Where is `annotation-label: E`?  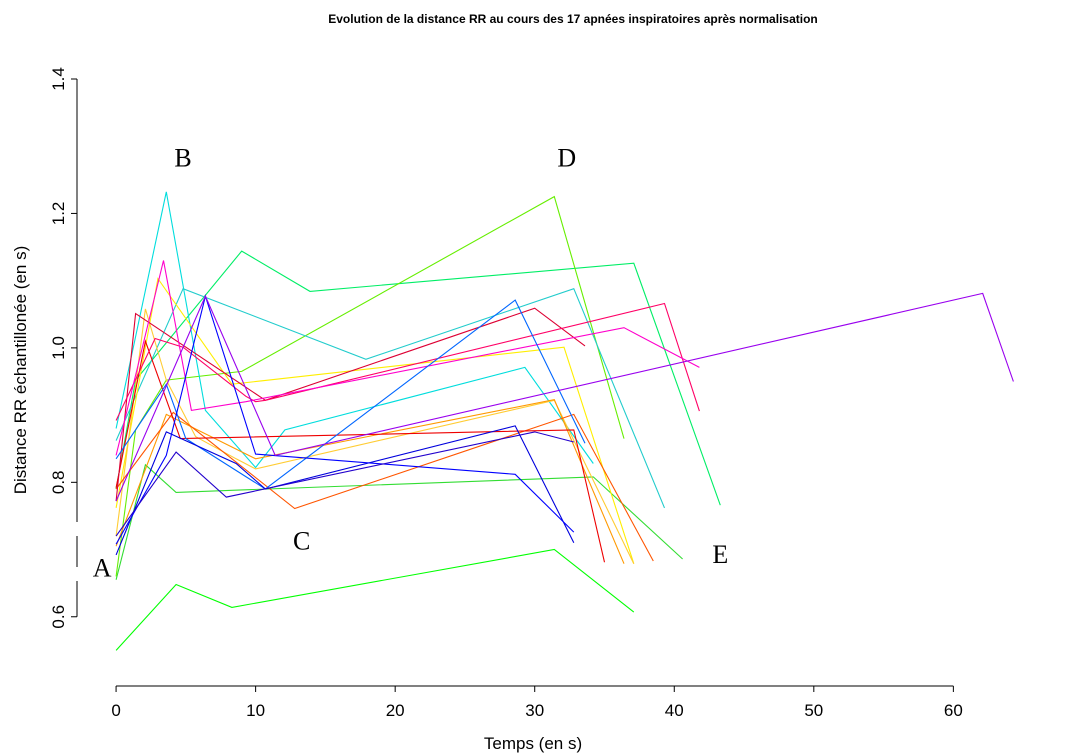
annotation-label: E is located at coordinates (720, 554).